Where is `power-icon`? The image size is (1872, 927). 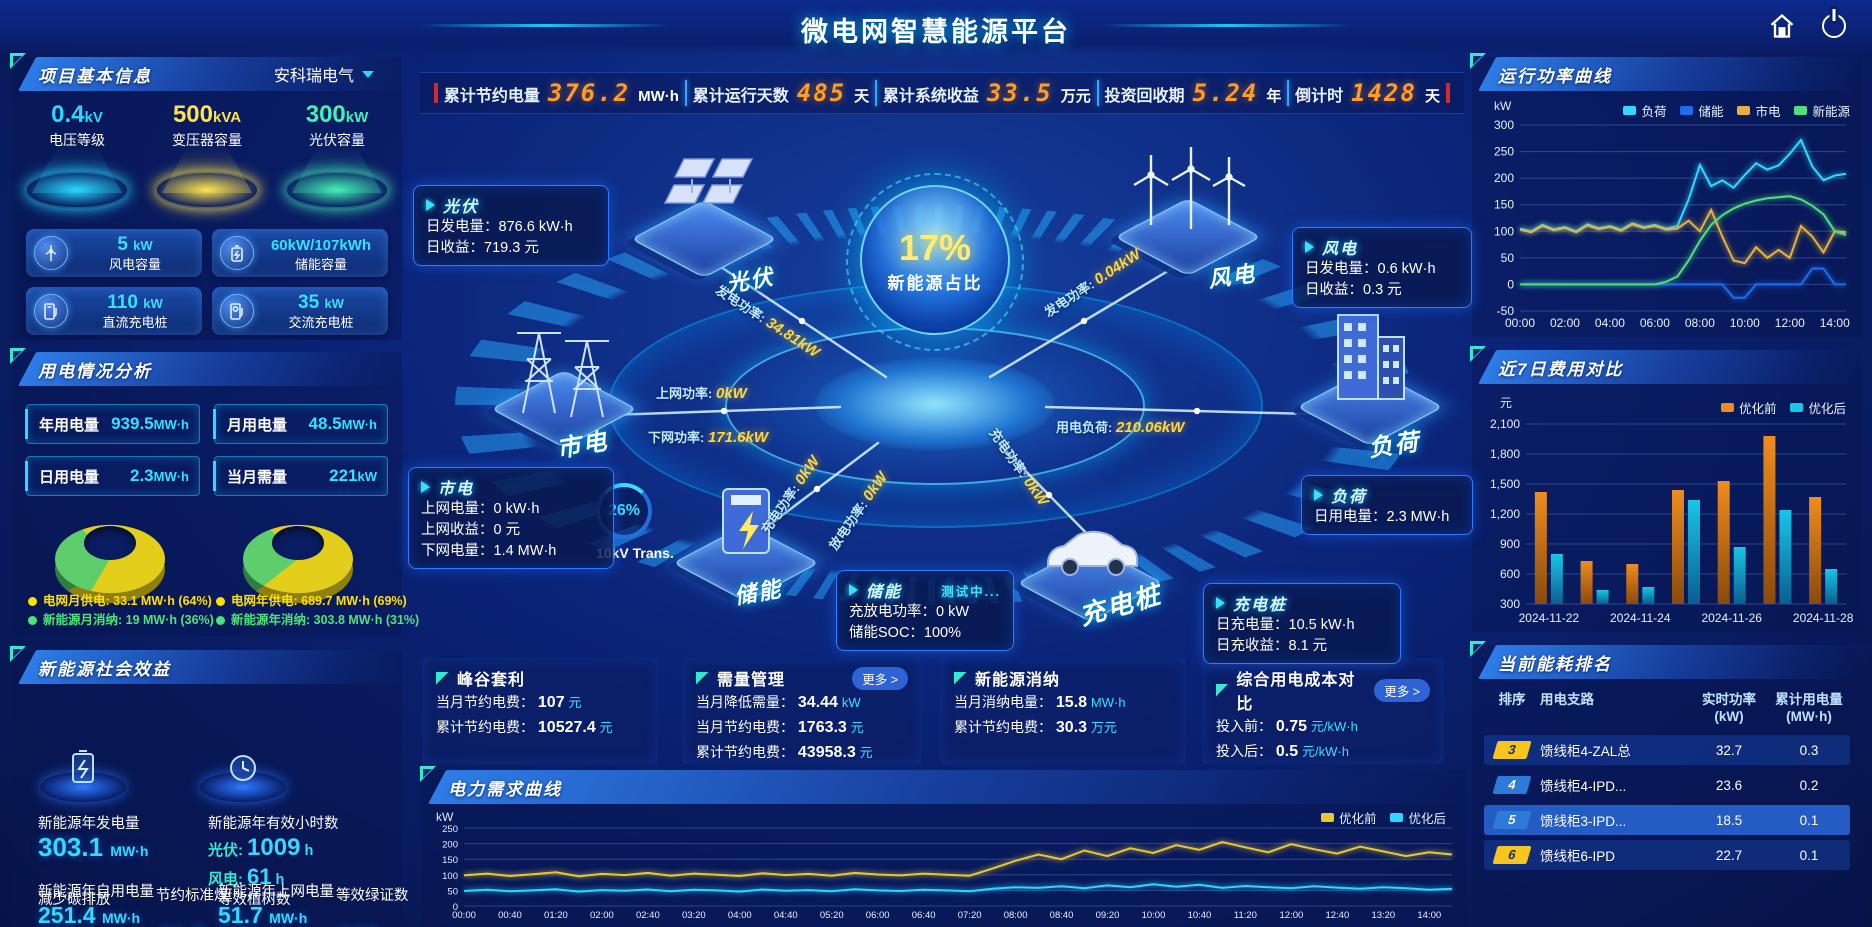 power-icon is located at coordinates (1834, 26).